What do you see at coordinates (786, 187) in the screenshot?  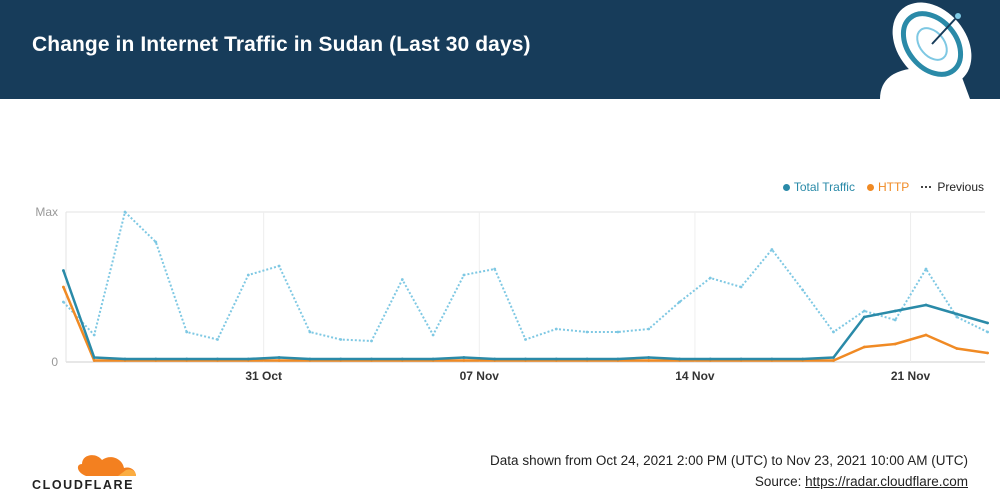 I see `legend-dot-total-traffic` at bounding box center [786, 187].